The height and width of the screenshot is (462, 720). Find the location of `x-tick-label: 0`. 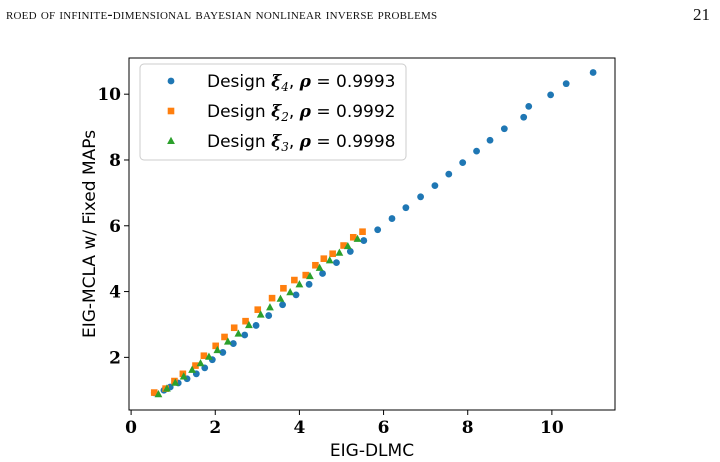

x-tick-label: 0 is located at coordinates (131, 428).